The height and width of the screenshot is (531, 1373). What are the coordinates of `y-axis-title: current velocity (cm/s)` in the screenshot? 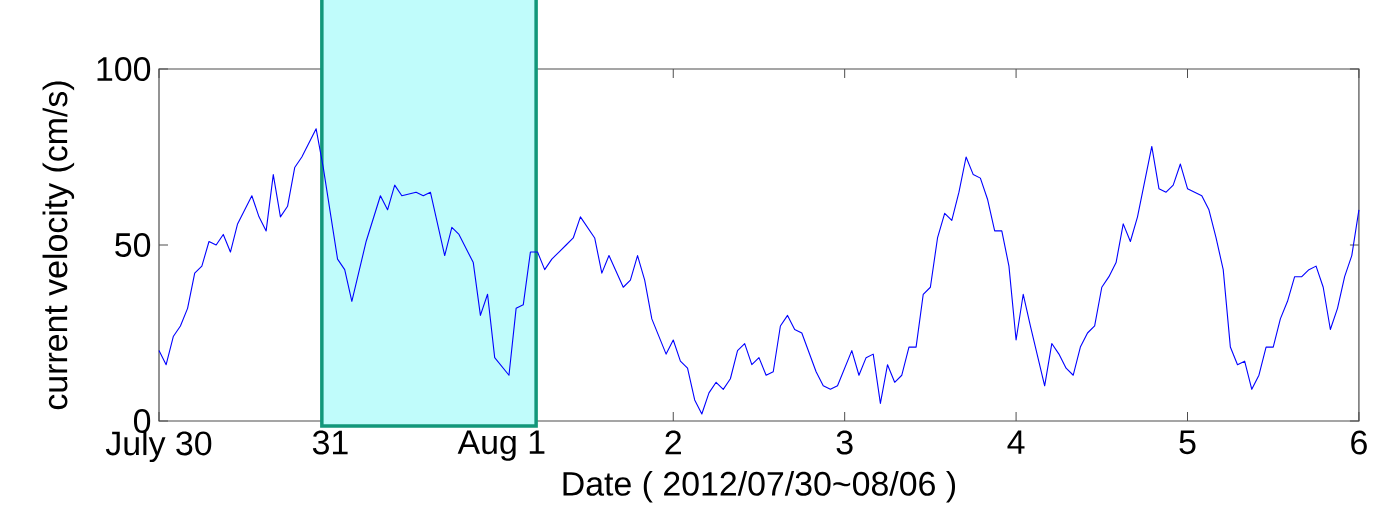 It's located at (58, 245).